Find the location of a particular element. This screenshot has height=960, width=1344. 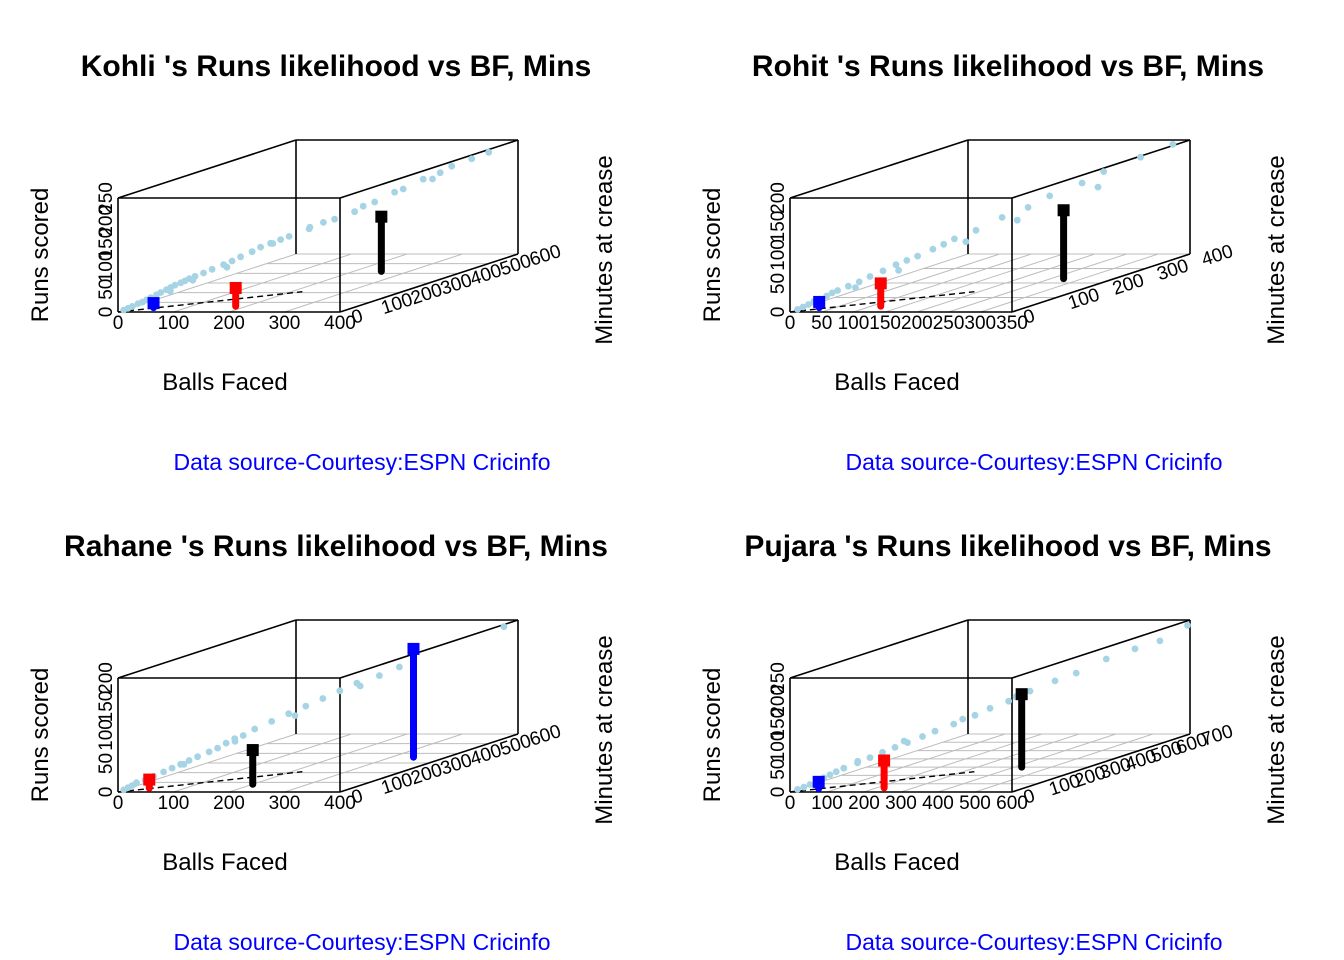

x-tick-label: 50 is located at coordinates (821, 323).